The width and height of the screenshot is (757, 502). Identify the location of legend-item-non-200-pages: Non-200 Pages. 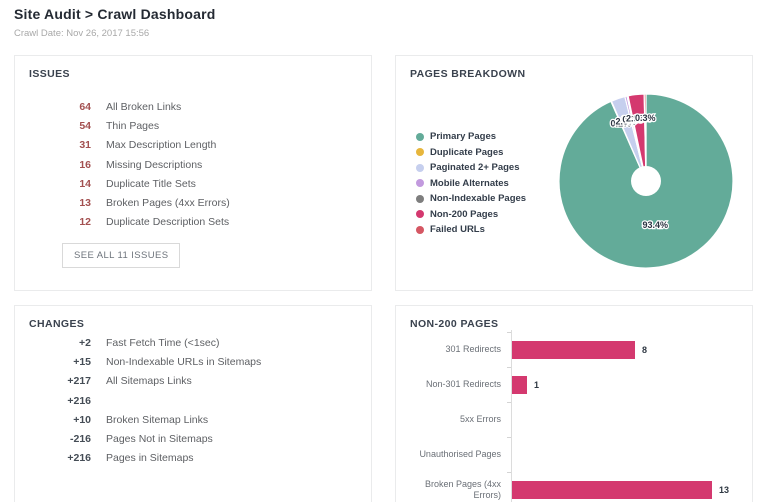
(471, 215).